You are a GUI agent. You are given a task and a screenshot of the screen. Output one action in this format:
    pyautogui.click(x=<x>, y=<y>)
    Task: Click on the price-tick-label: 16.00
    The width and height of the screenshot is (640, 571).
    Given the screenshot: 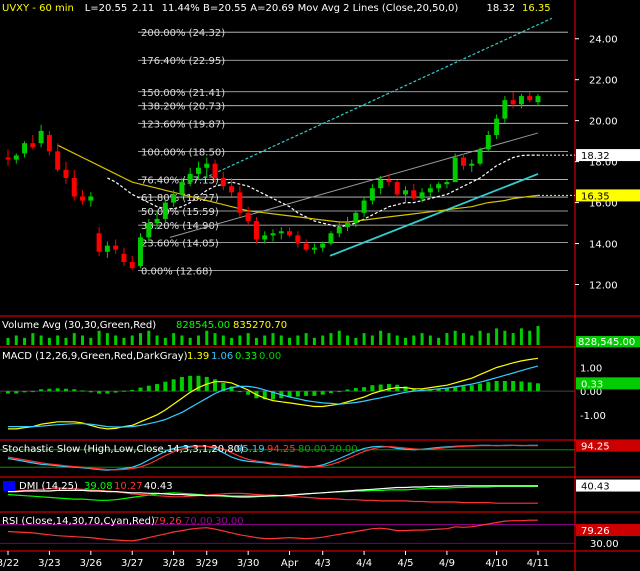 What is the action you would take?
    pyautogui.click(x=603, y=204)
    